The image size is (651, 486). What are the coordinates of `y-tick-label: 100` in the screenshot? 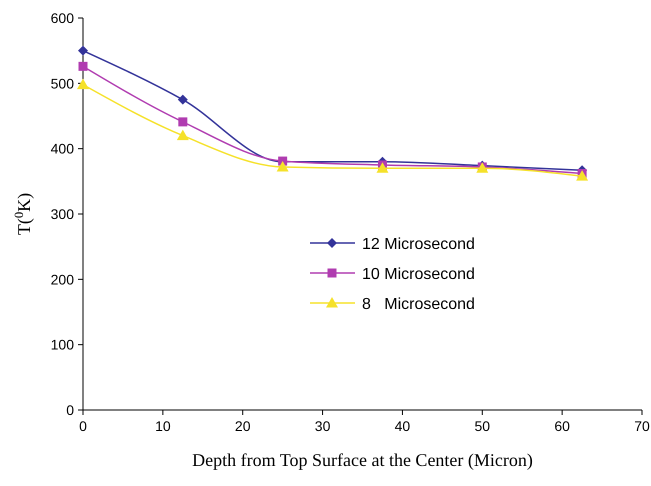 It's located at (62, 344).